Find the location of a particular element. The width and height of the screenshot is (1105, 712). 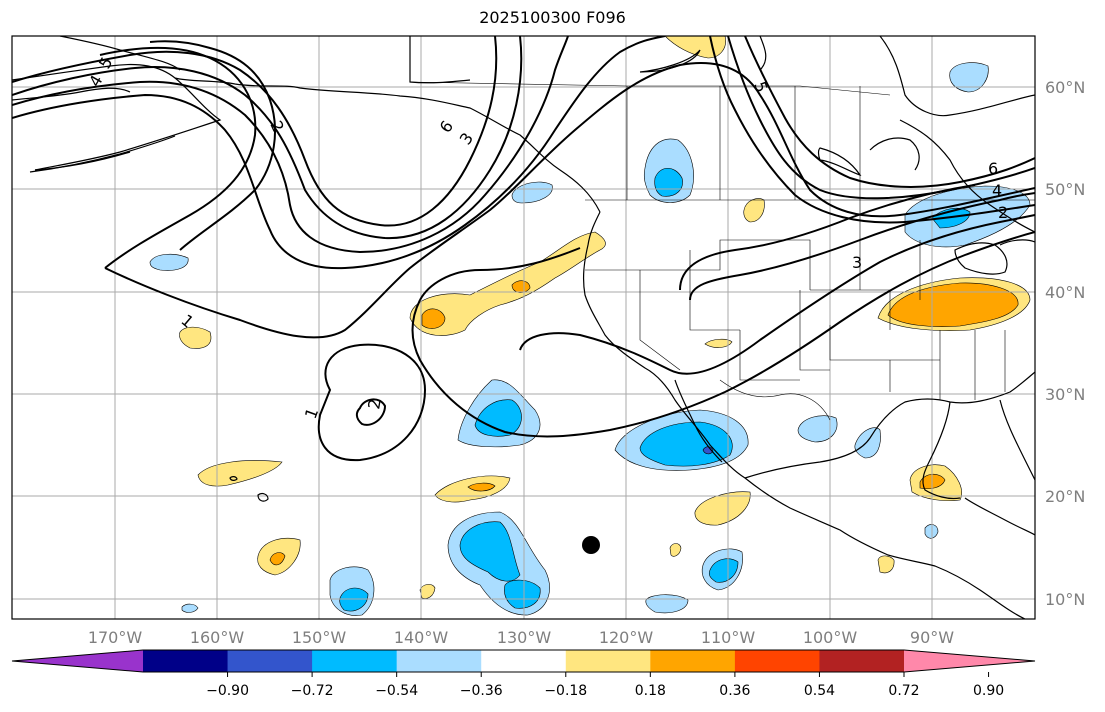

lat-label: 10°N is located at coordinates (1065, 599).